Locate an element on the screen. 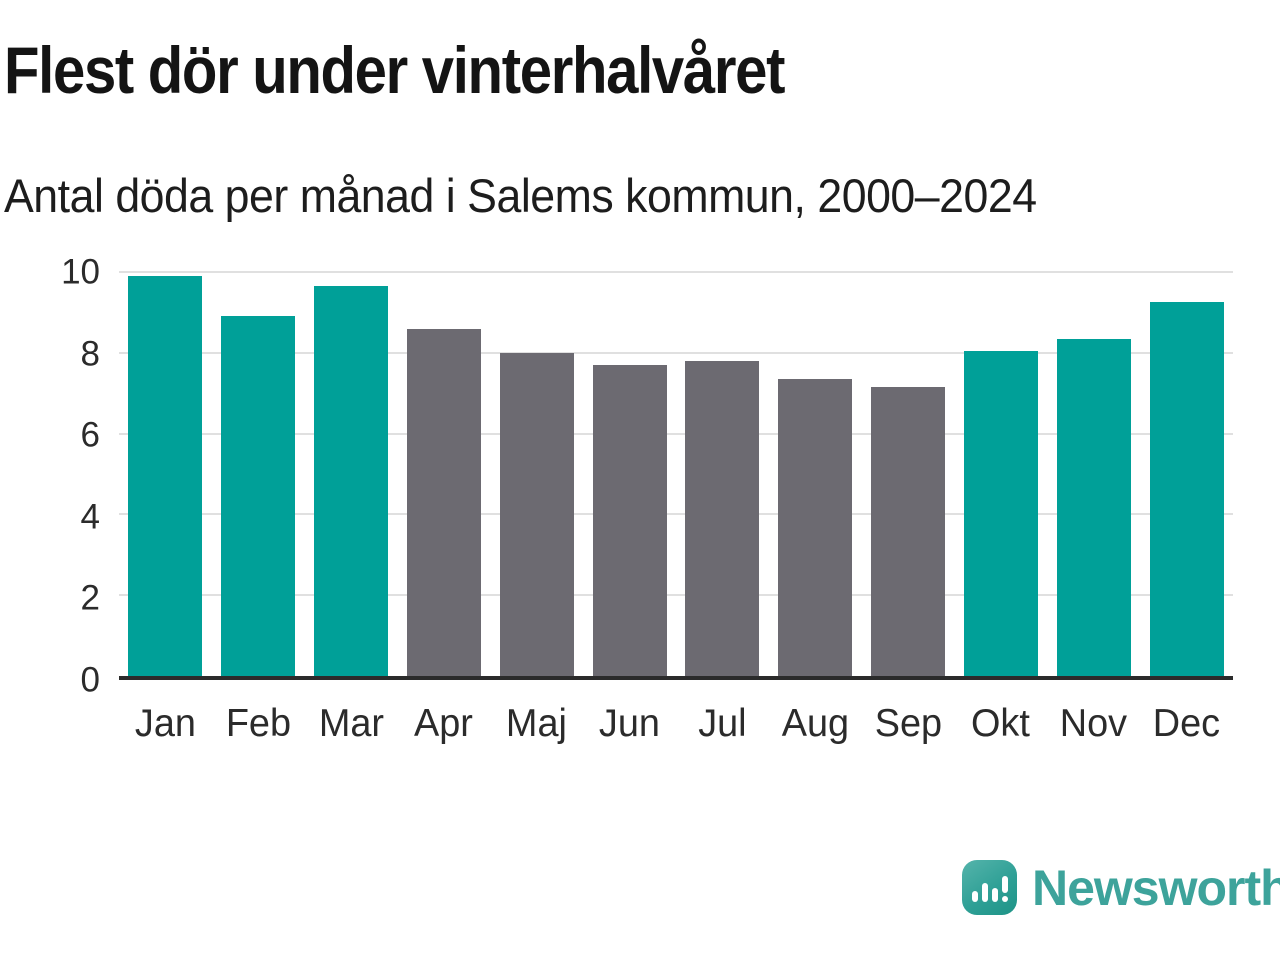  bar-slot-jun is located at coordinates (629, 474).